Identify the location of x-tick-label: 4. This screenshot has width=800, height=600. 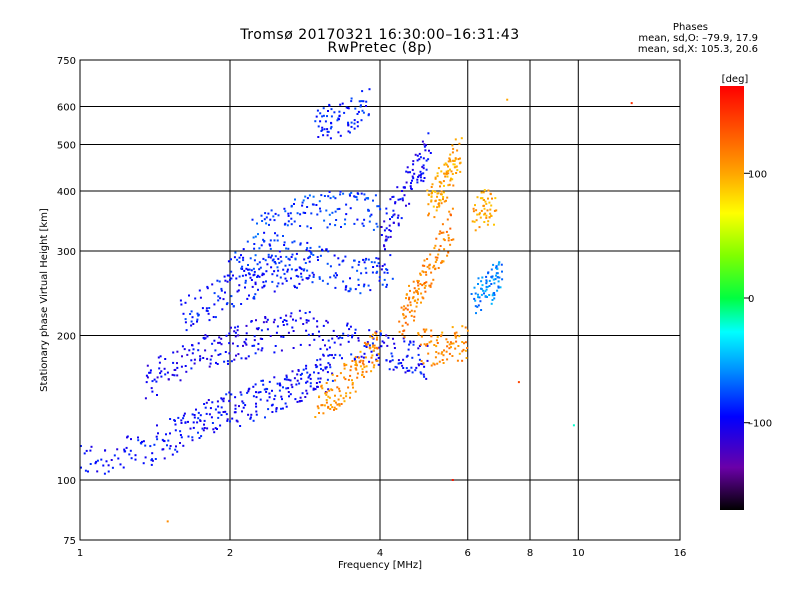
(380, 553).